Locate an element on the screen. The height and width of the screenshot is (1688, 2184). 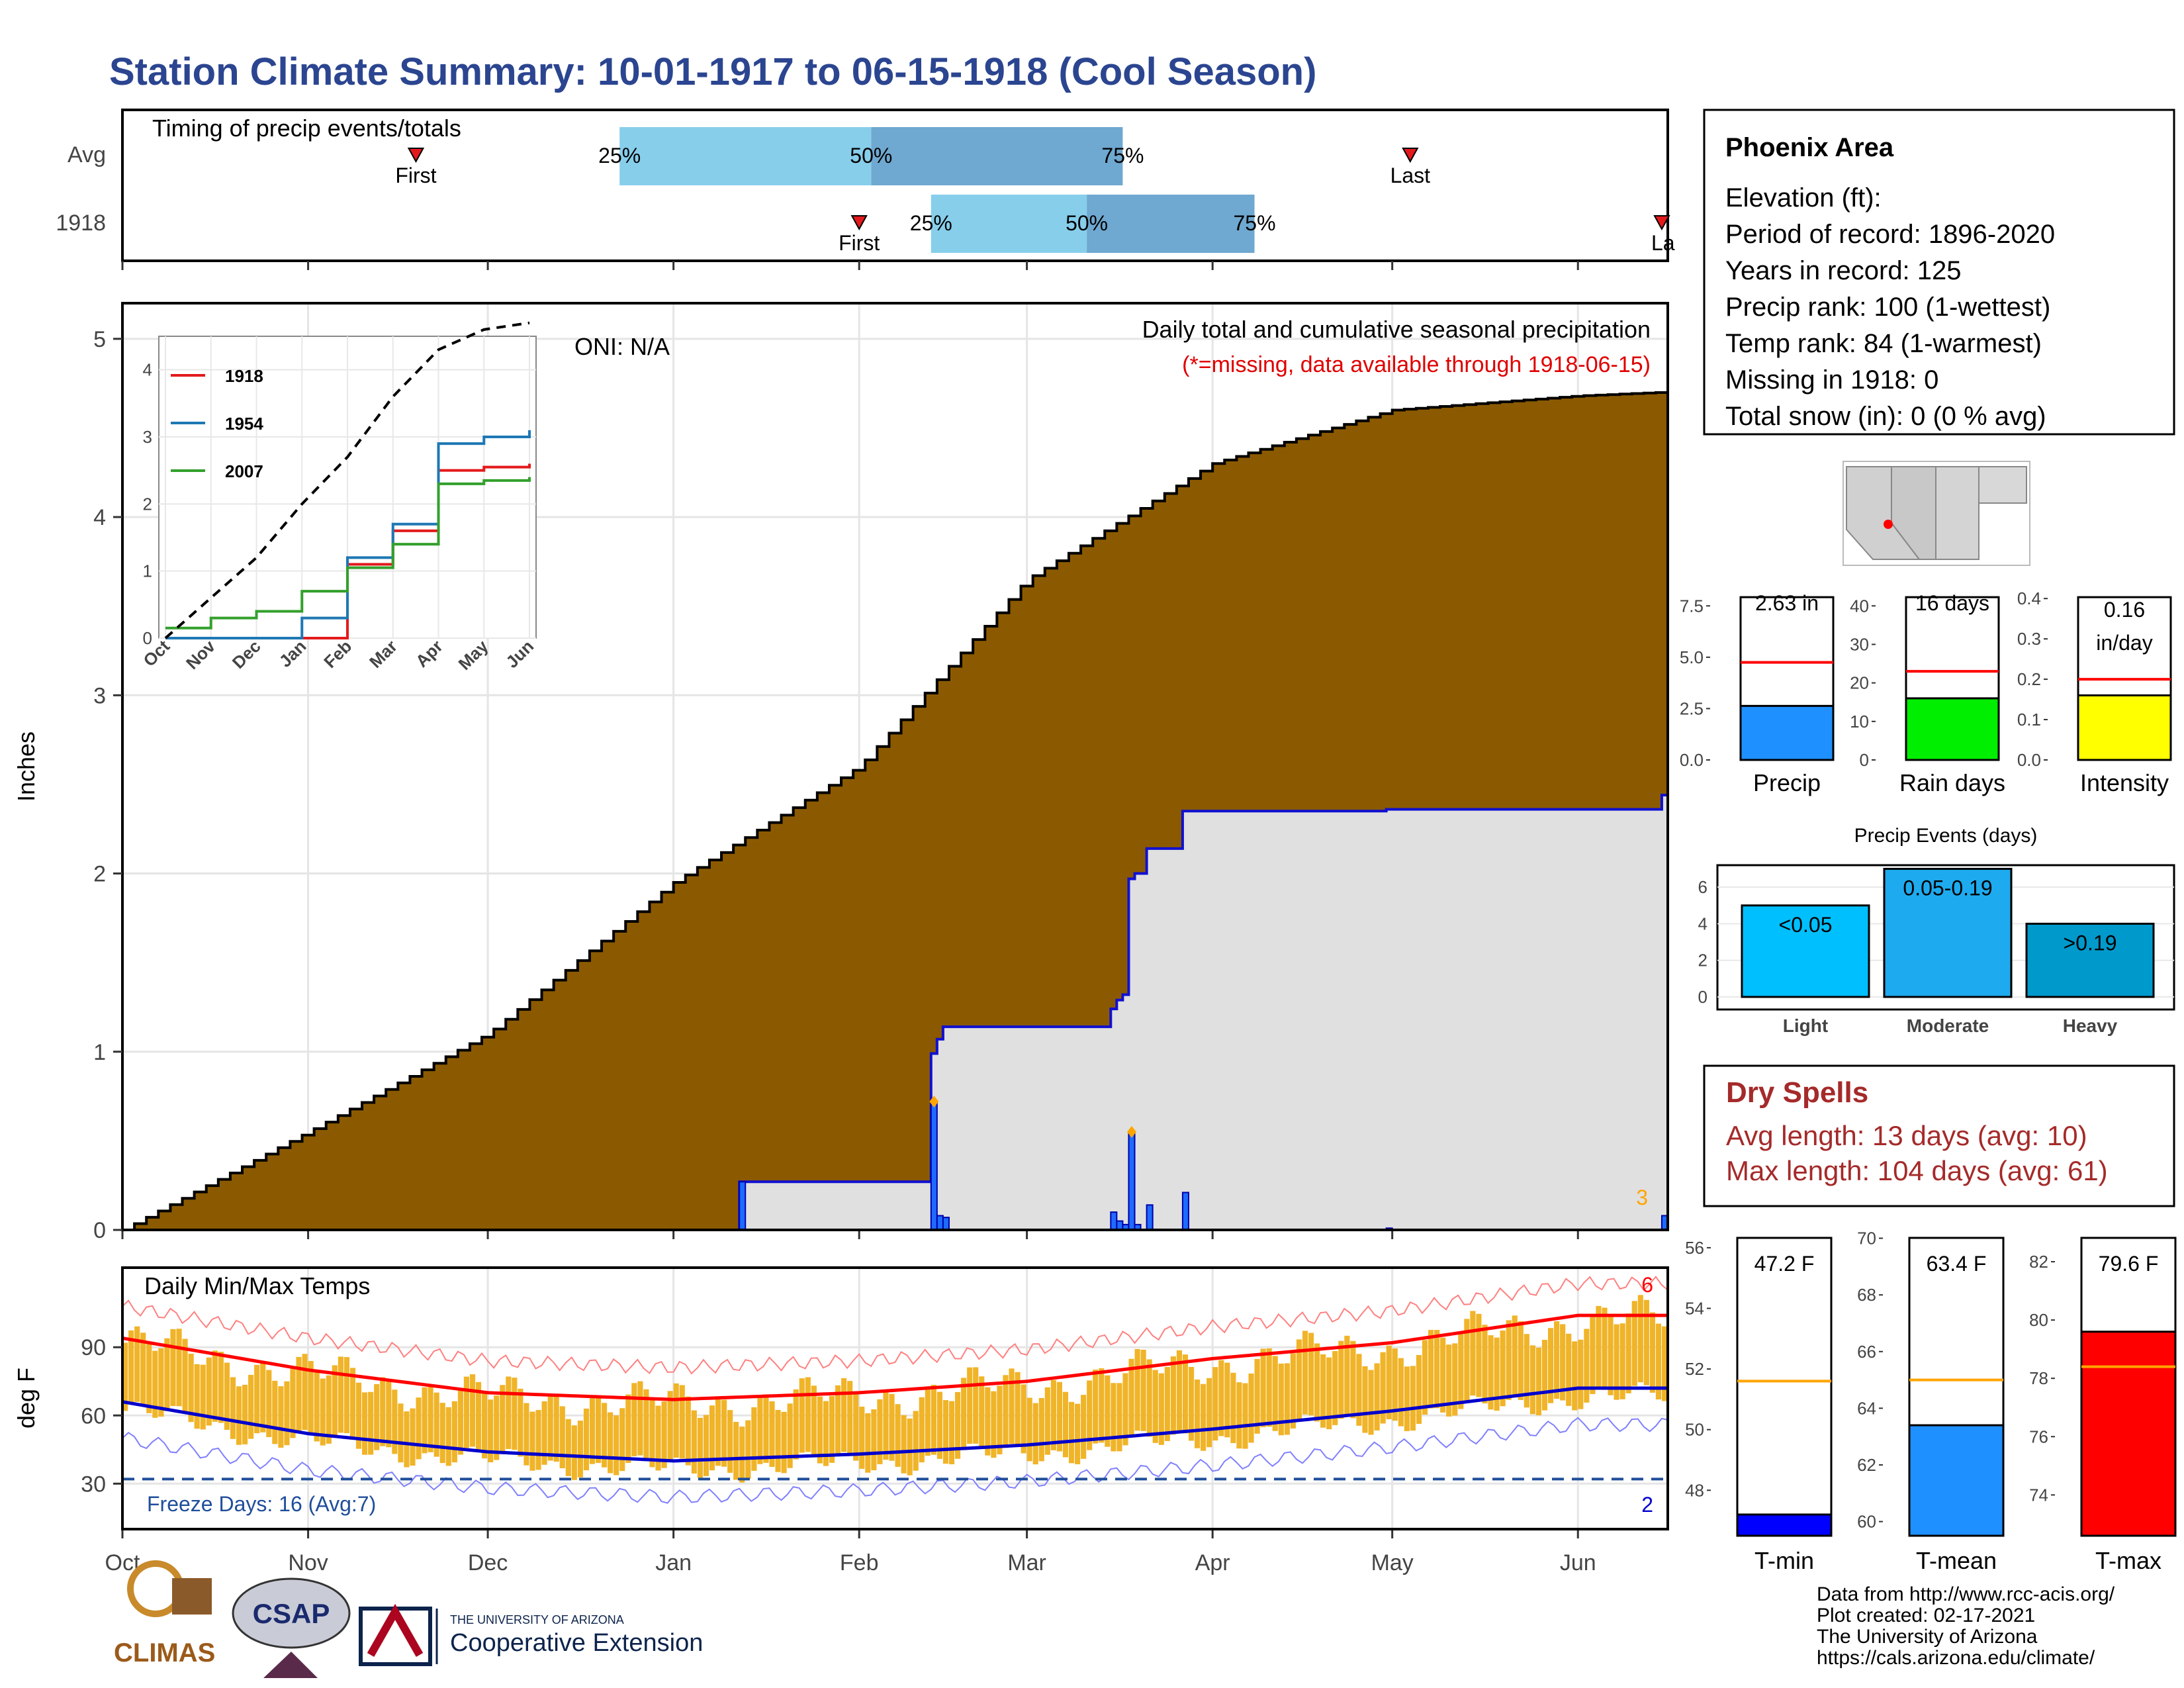
temp-lines is located at coordinates (895, 1390).